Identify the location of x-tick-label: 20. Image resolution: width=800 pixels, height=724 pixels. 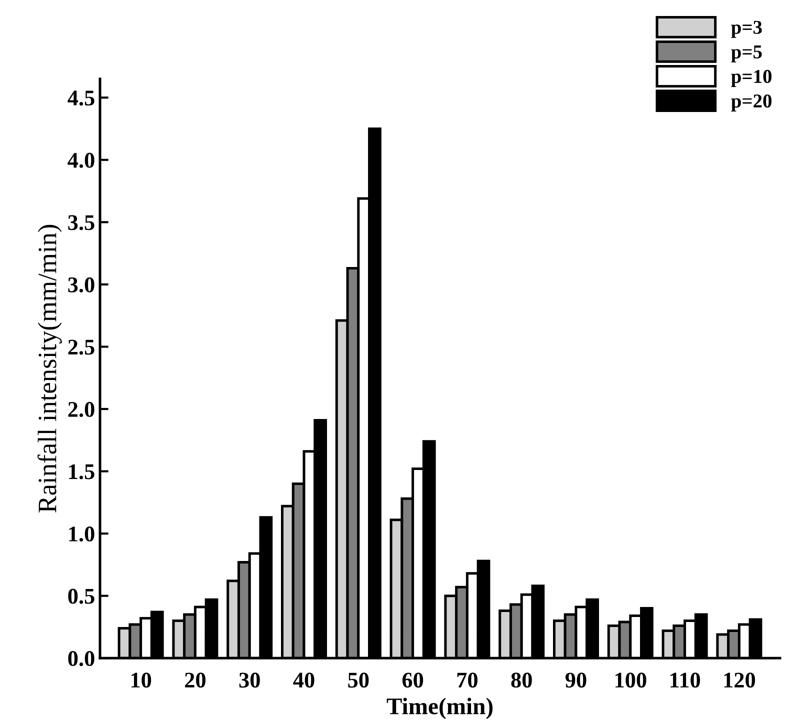
(195, 680).